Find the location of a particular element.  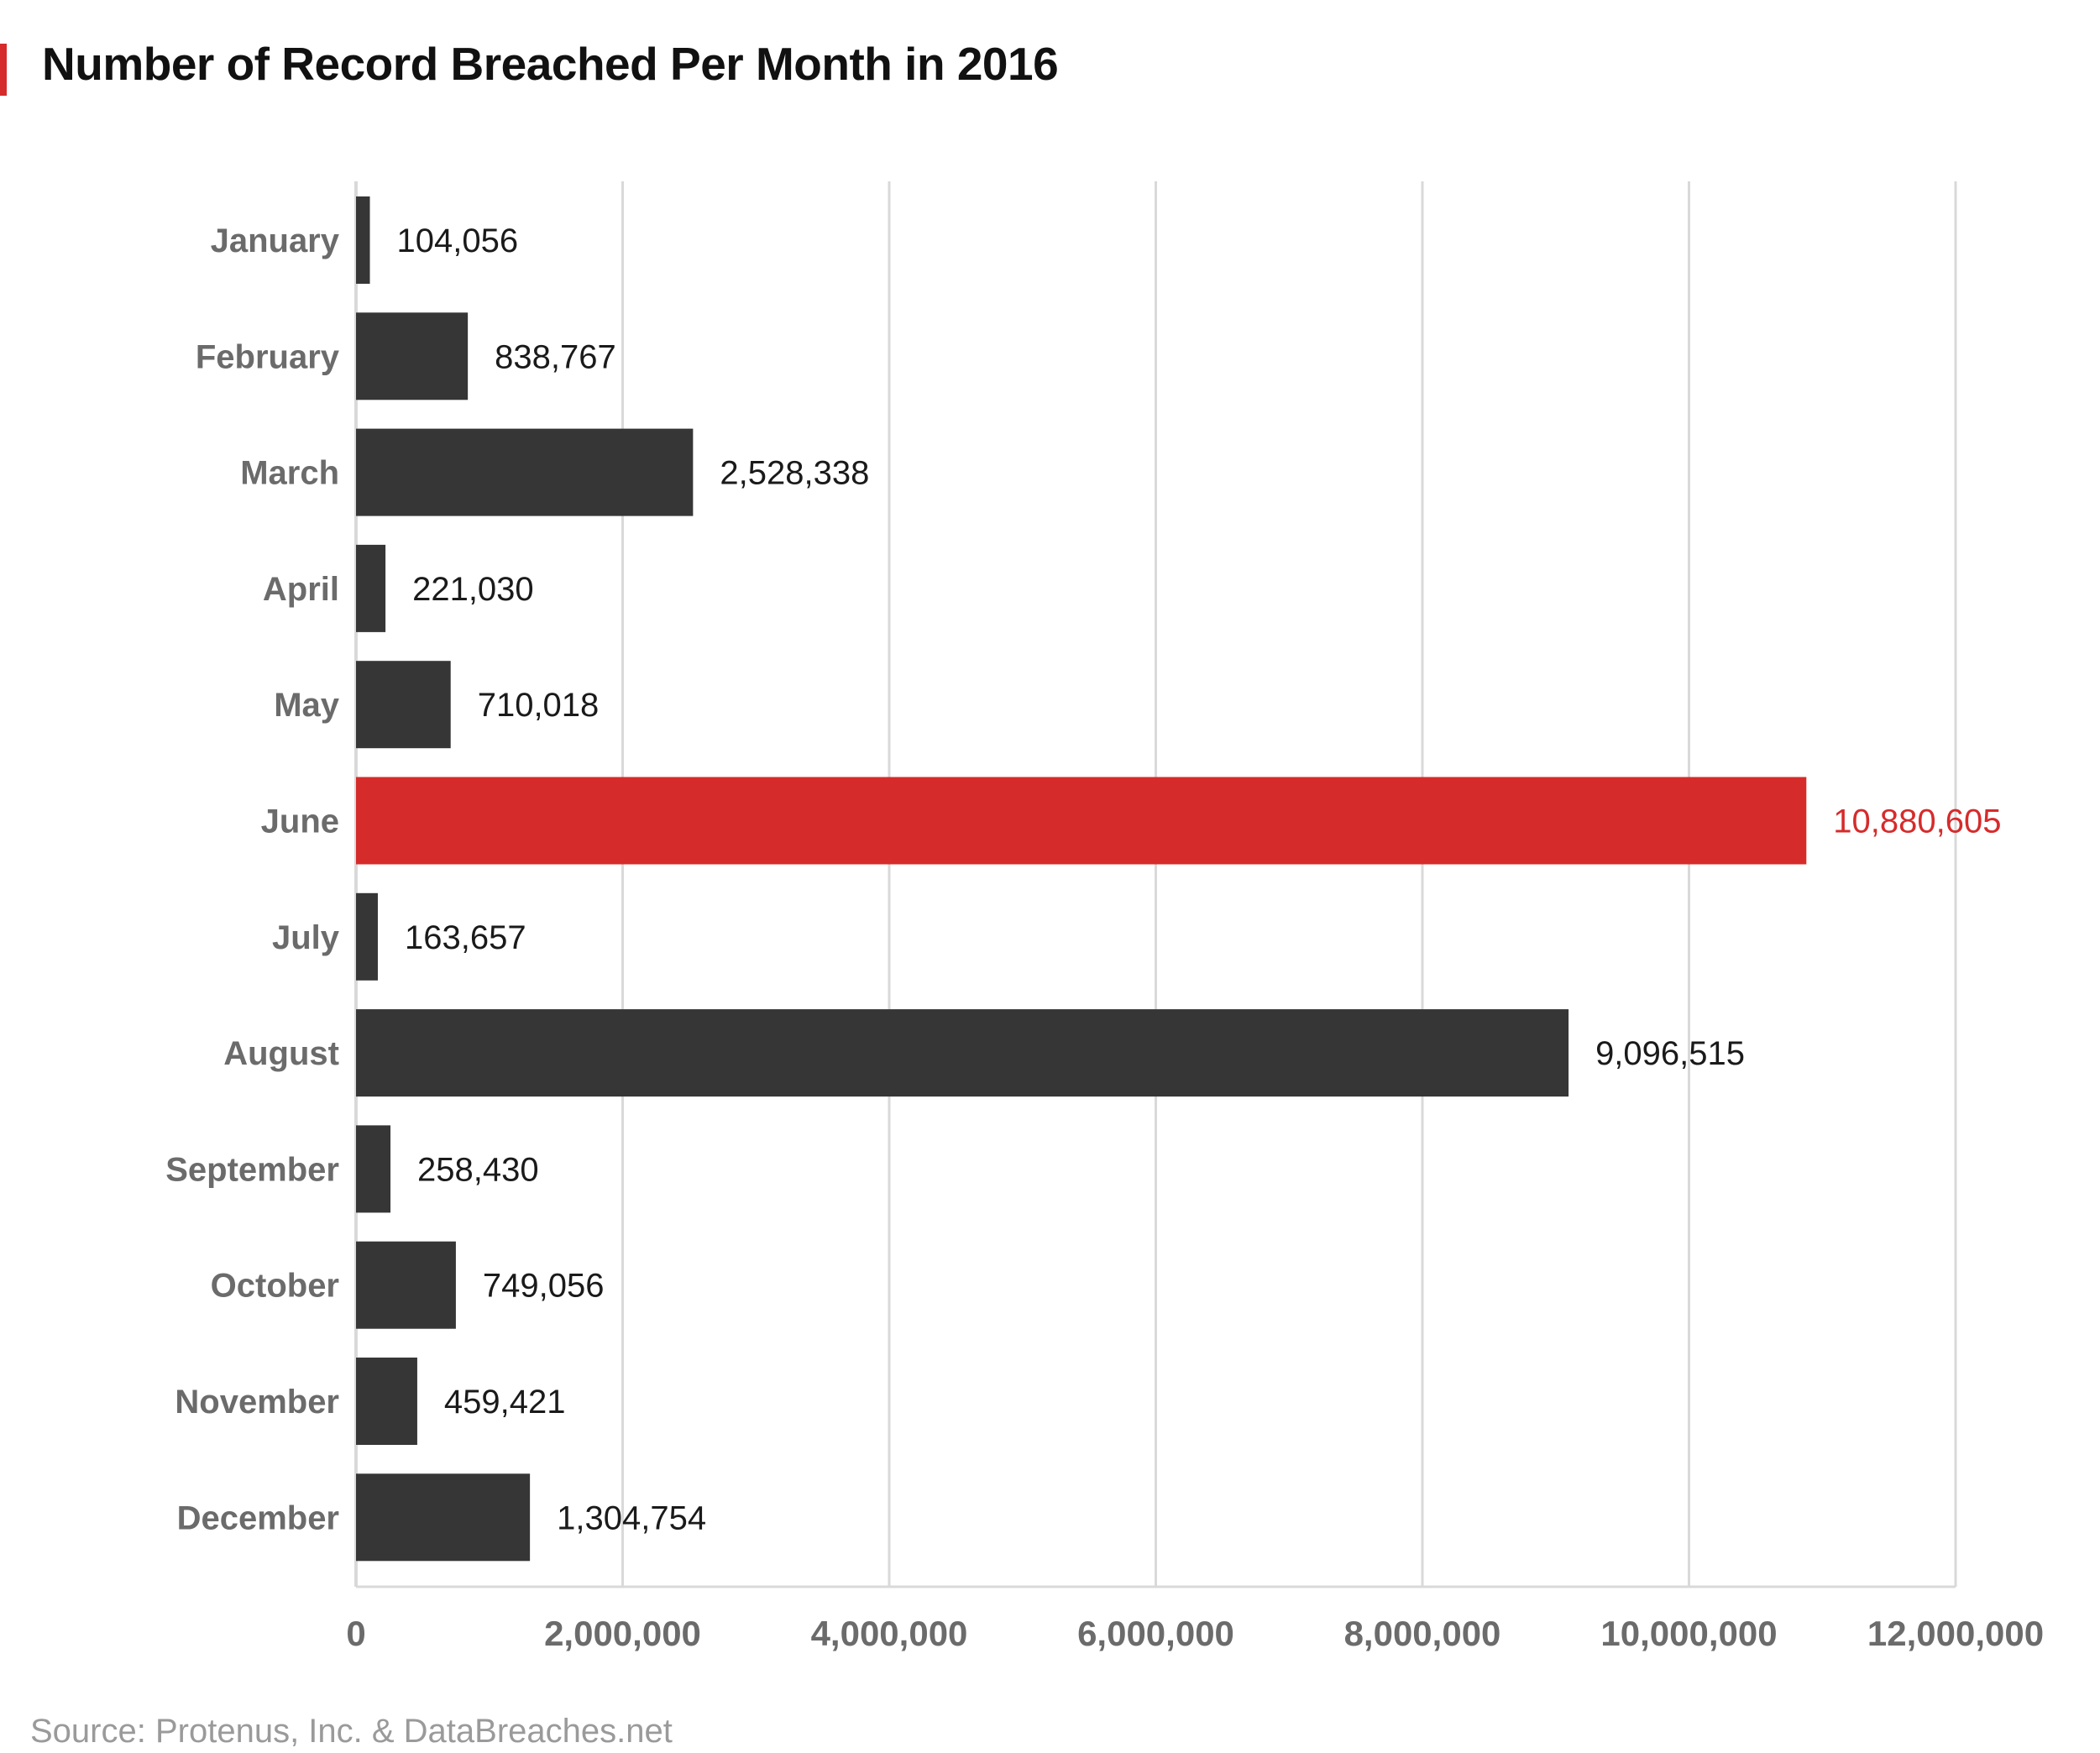

category-label: February is located at coordinates (268, 357).